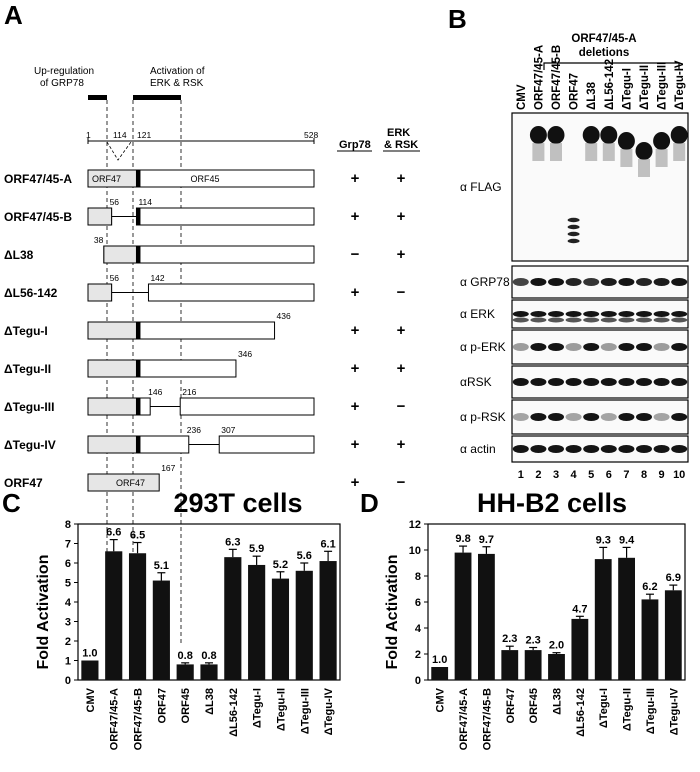 This screenshot has width=700, height=772. Describe the element at coordinates (68, 603) in the screenshot. I see `y-tick-label: 4` at that location.